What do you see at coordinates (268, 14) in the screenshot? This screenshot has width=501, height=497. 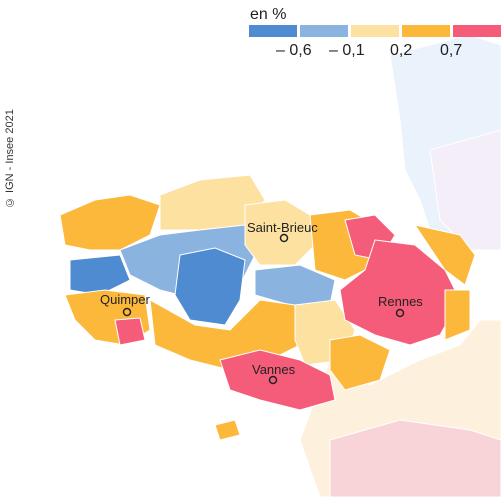 I see `legend-title: en %` at bounding box center [268, 14].